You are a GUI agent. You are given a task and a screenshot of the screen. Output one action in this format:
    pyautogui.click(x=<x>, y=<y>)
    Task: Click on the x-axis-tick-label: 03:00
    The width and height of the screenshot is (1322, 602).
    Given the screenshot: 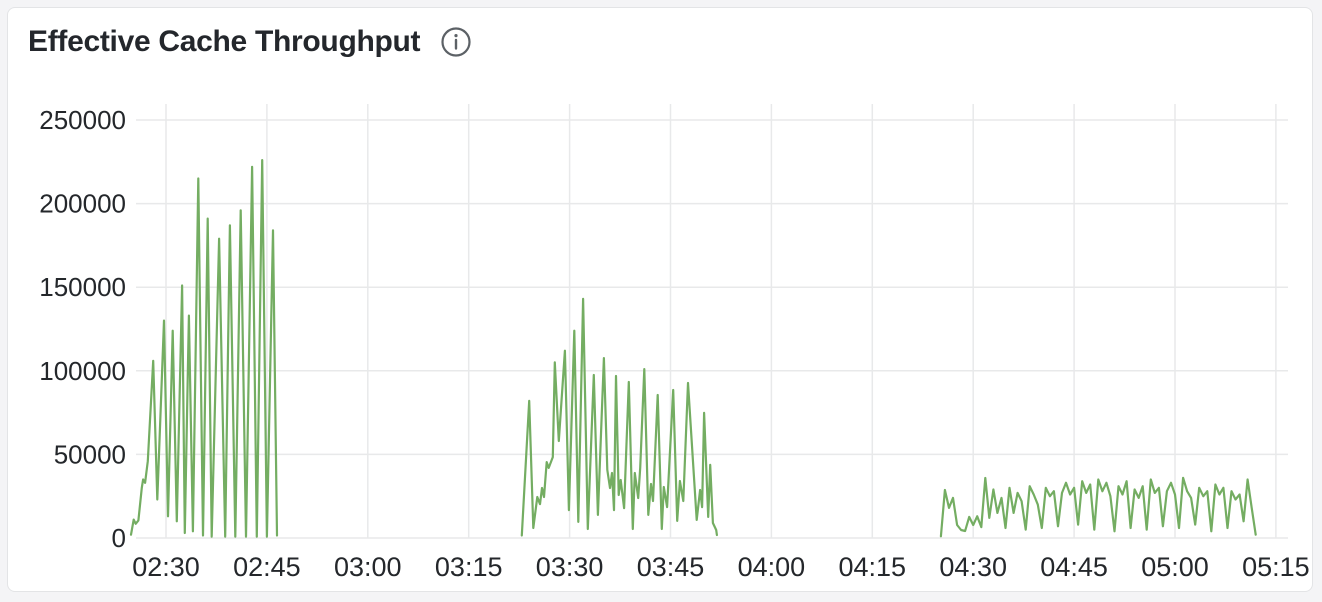 What is the action you would take?
    pyautogui.click(x=368, y=567)
    